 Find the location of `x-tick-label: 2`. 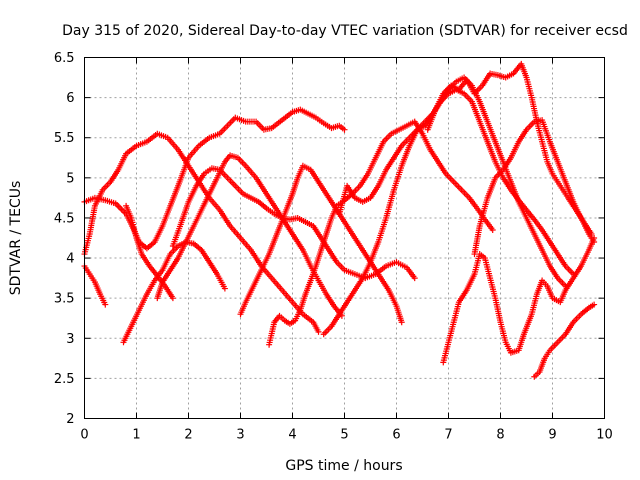

x-tick-label: 2 is located at coordinates (188, 435).